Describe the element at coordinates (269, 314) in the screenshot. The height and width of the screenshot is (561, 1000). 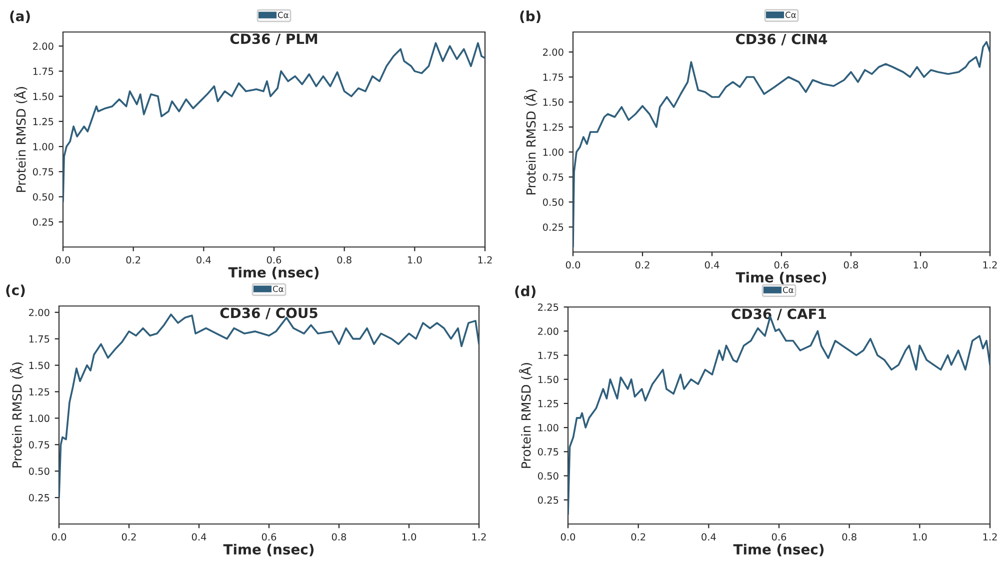
I see `chart-title: CD36 / COU5` at that location.